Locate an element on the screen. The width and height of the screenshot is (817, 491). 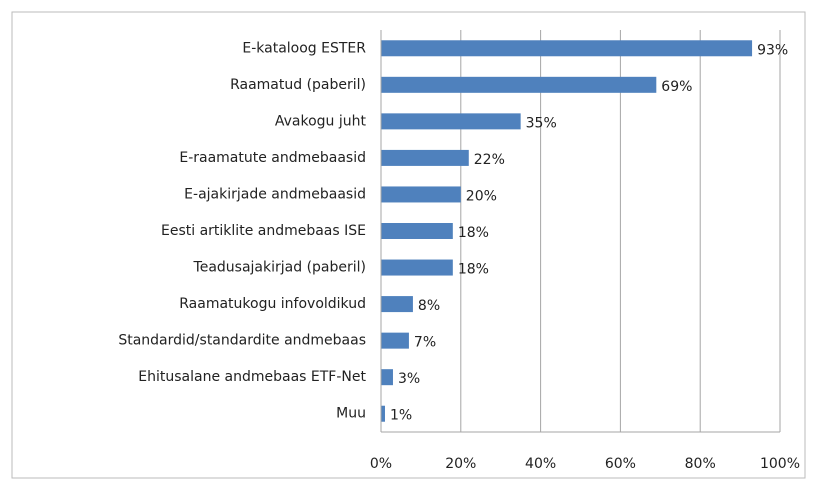
value-label: 93% is located at coordinates (772, 50).